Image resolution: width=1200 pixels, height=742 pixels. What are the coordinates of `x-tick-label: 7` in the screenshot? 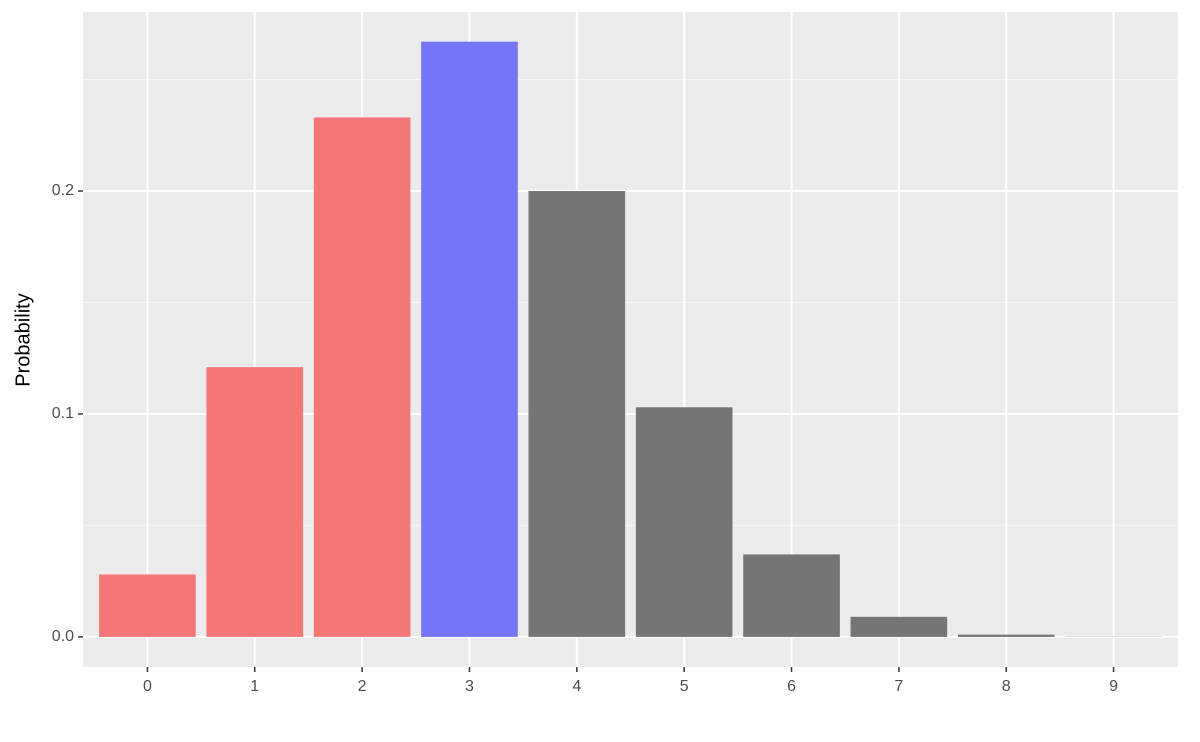 It's located at (898, 686).